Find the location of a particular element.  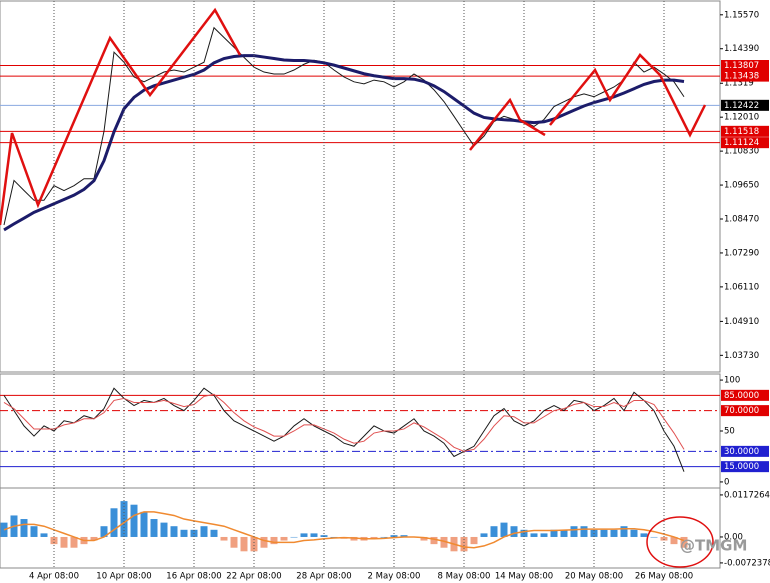

y-tick-label: 1.07290 is located at coordinates (741, 253).